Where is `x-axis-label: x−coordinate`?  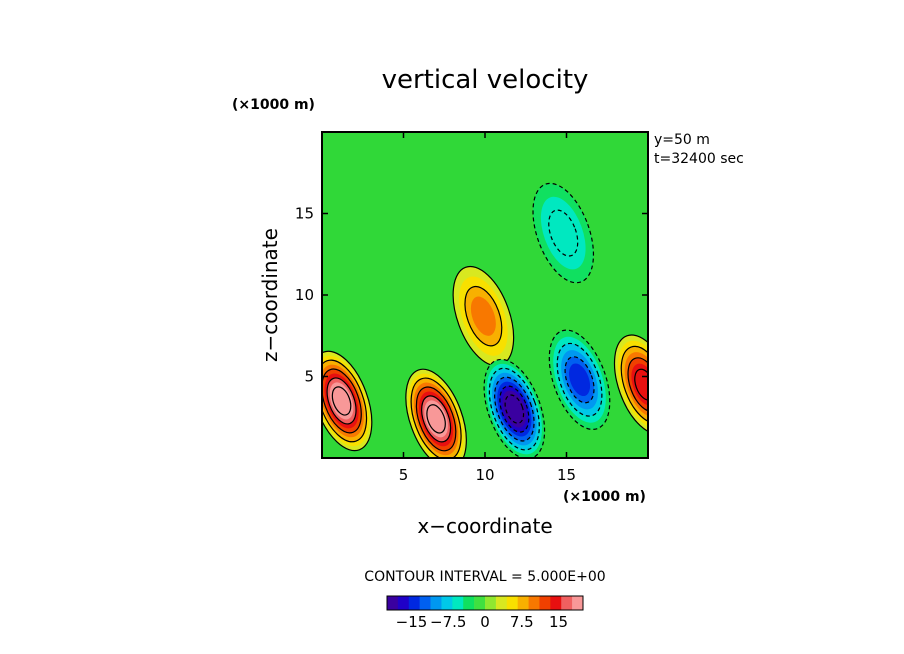
x-axis-label: x−coordinate is located at coordinates (484, 526).